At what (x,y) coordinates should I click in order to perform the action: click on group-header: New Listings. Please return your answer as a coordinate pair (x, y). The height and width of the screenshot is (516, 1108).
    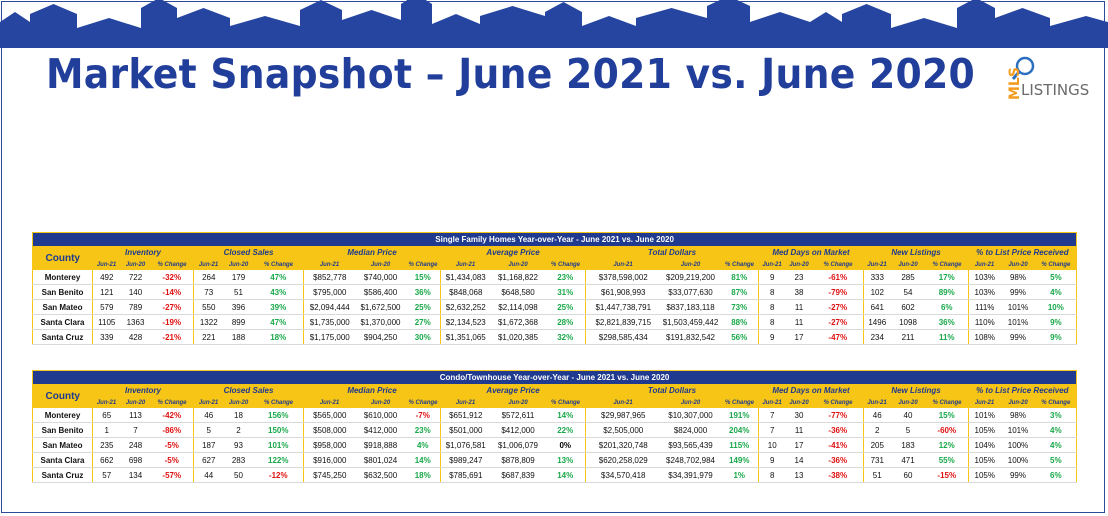
    Looking at the image, I should click on (916, 390).